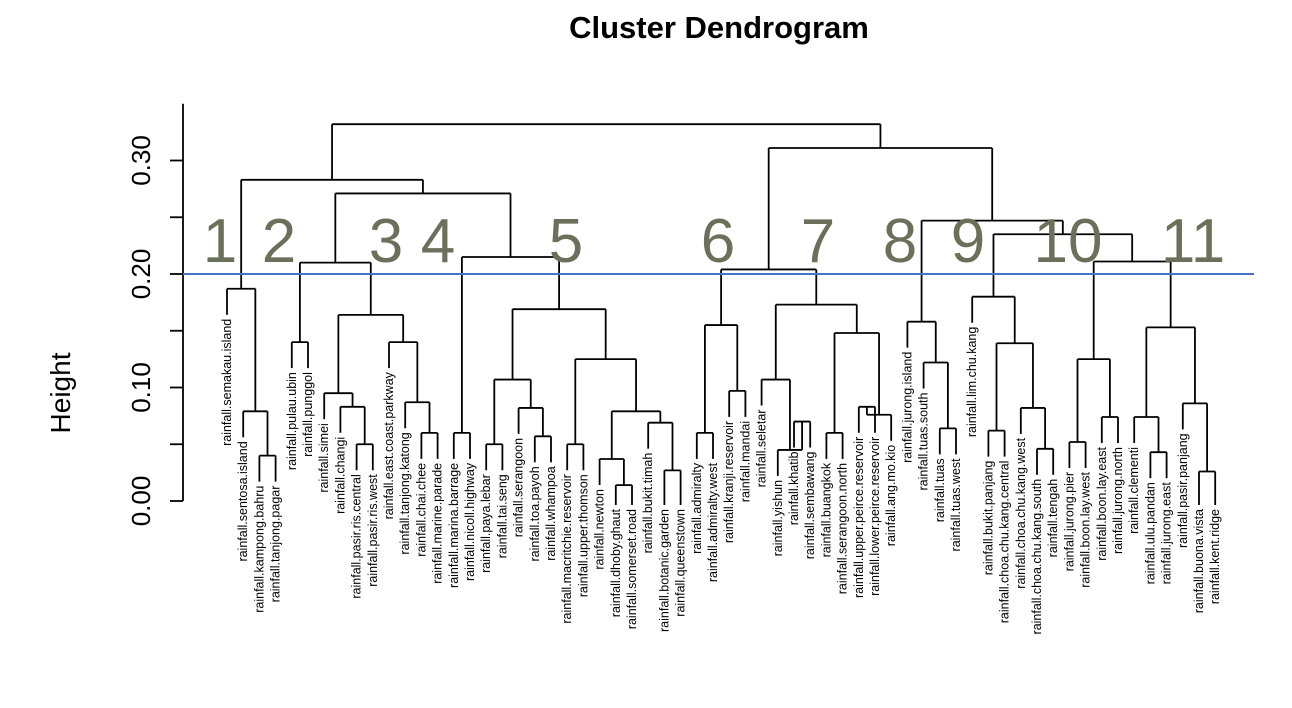 The image size is (1292, 708). Describe the element at coordinates (292, 421) in the screenshot. I see `leaf-label: rainfall.pulau.ubin` at that location.